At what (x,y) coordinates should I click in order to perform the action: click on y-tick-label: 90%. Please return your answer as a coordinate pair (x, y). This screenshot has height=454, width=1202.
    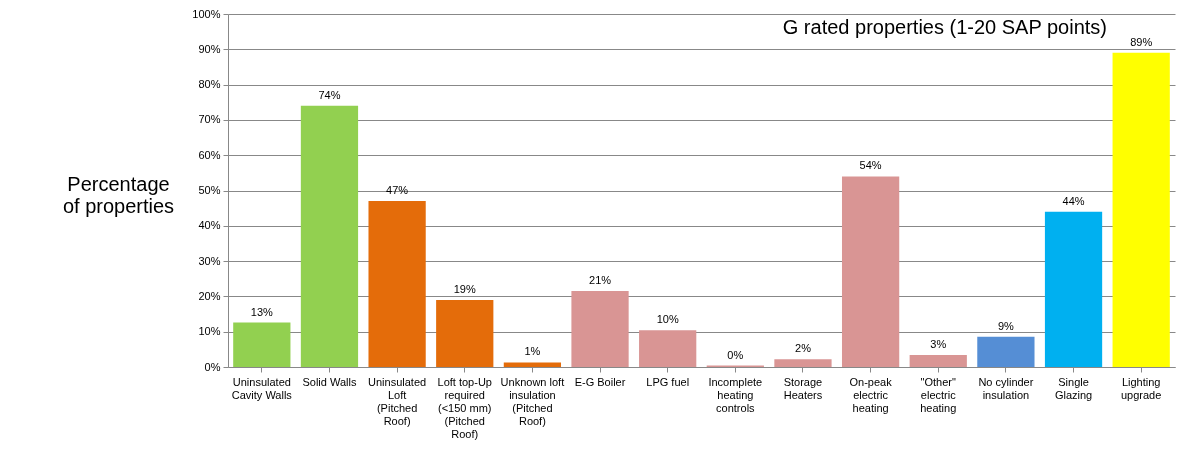
    Looking at the image, I should click on (209, 48).